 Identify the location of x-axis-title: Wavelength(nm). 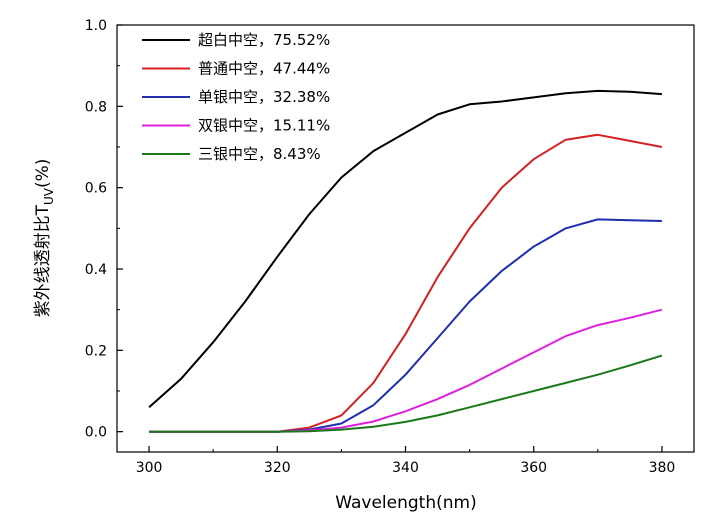
(405, 503).